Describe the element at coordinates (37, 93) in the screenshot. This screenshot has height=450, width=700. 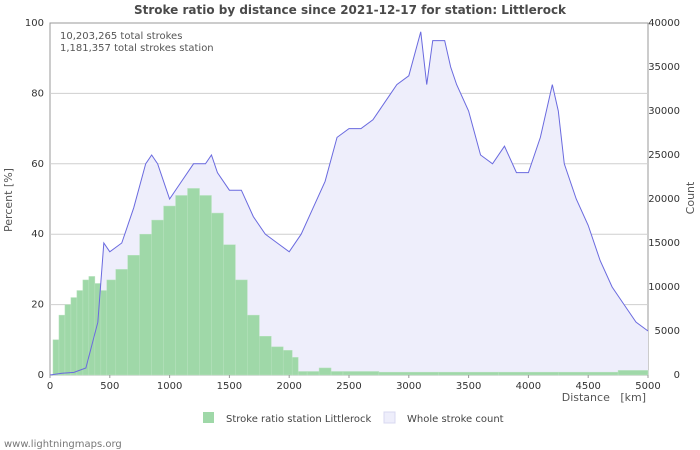
I see `y-left-tick-label-4: 80` at that location.